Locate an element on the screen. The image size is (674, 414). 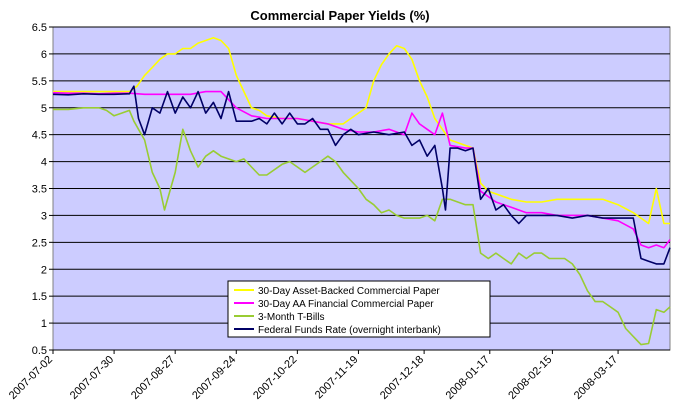
y-tick-label: 4 is located at coordinates (44, 163).